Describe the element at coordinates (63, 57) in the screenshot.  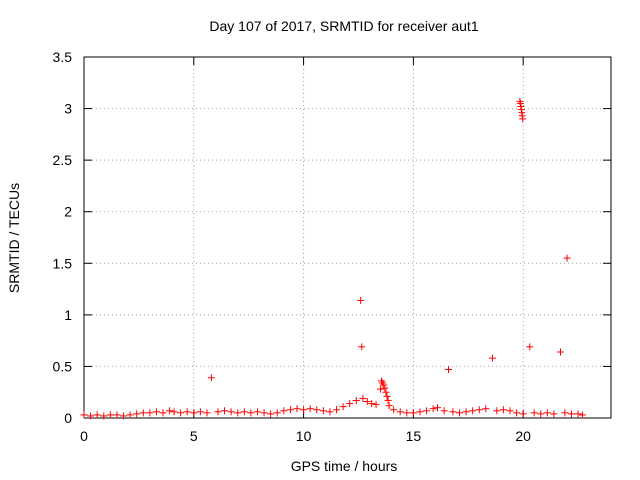
I see `y-tick-label: 3.5` at that location.